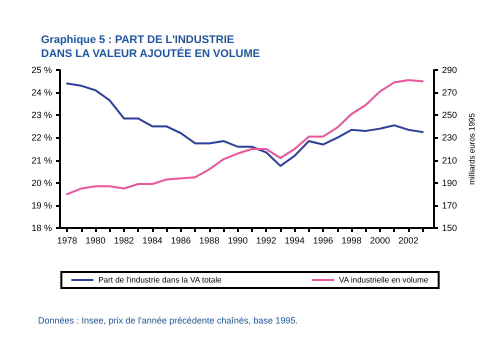  What do you see at coordinates (238, 241) in the screenshot?
I see `x-tick-label: 1990` at bounding box center [238, 241].